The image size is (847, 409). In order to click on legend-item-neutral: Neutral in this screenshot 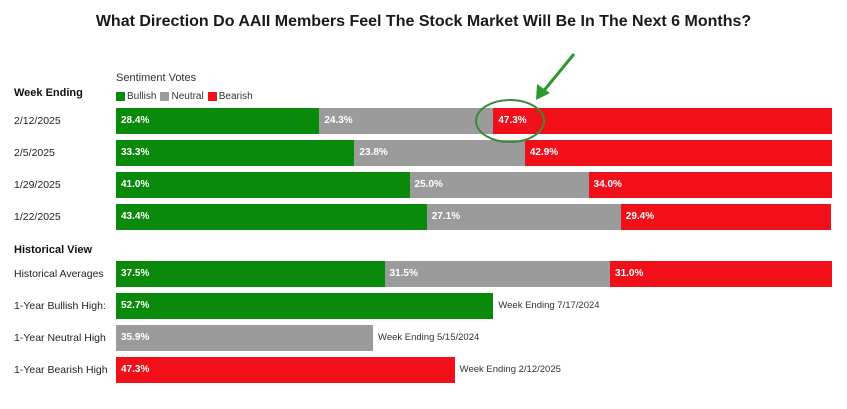, I will do `click(182, 96)`.